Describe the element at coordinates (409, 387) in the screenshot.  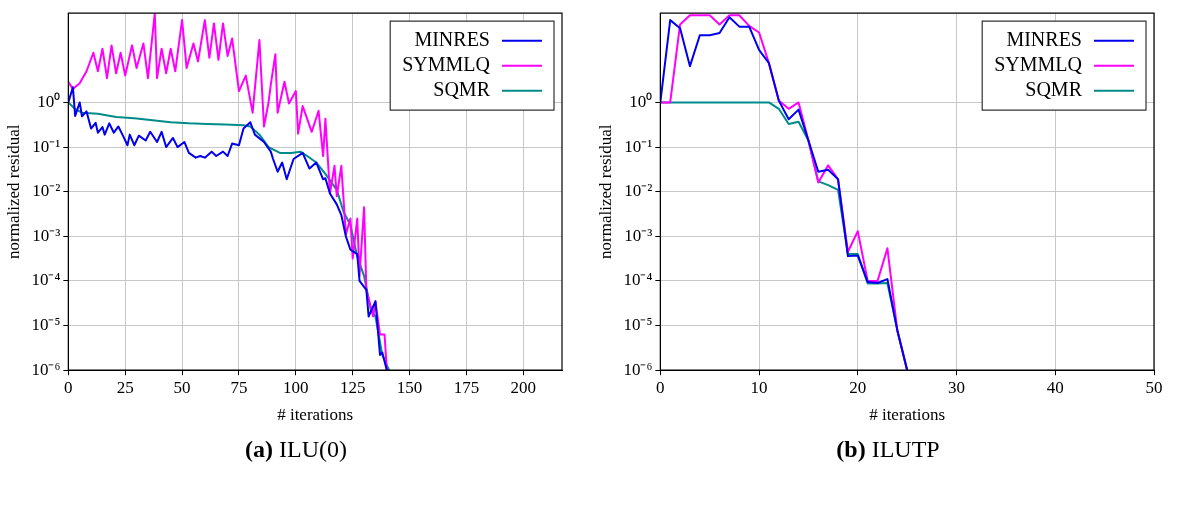
I see `x-tick-label: 150` at that location.